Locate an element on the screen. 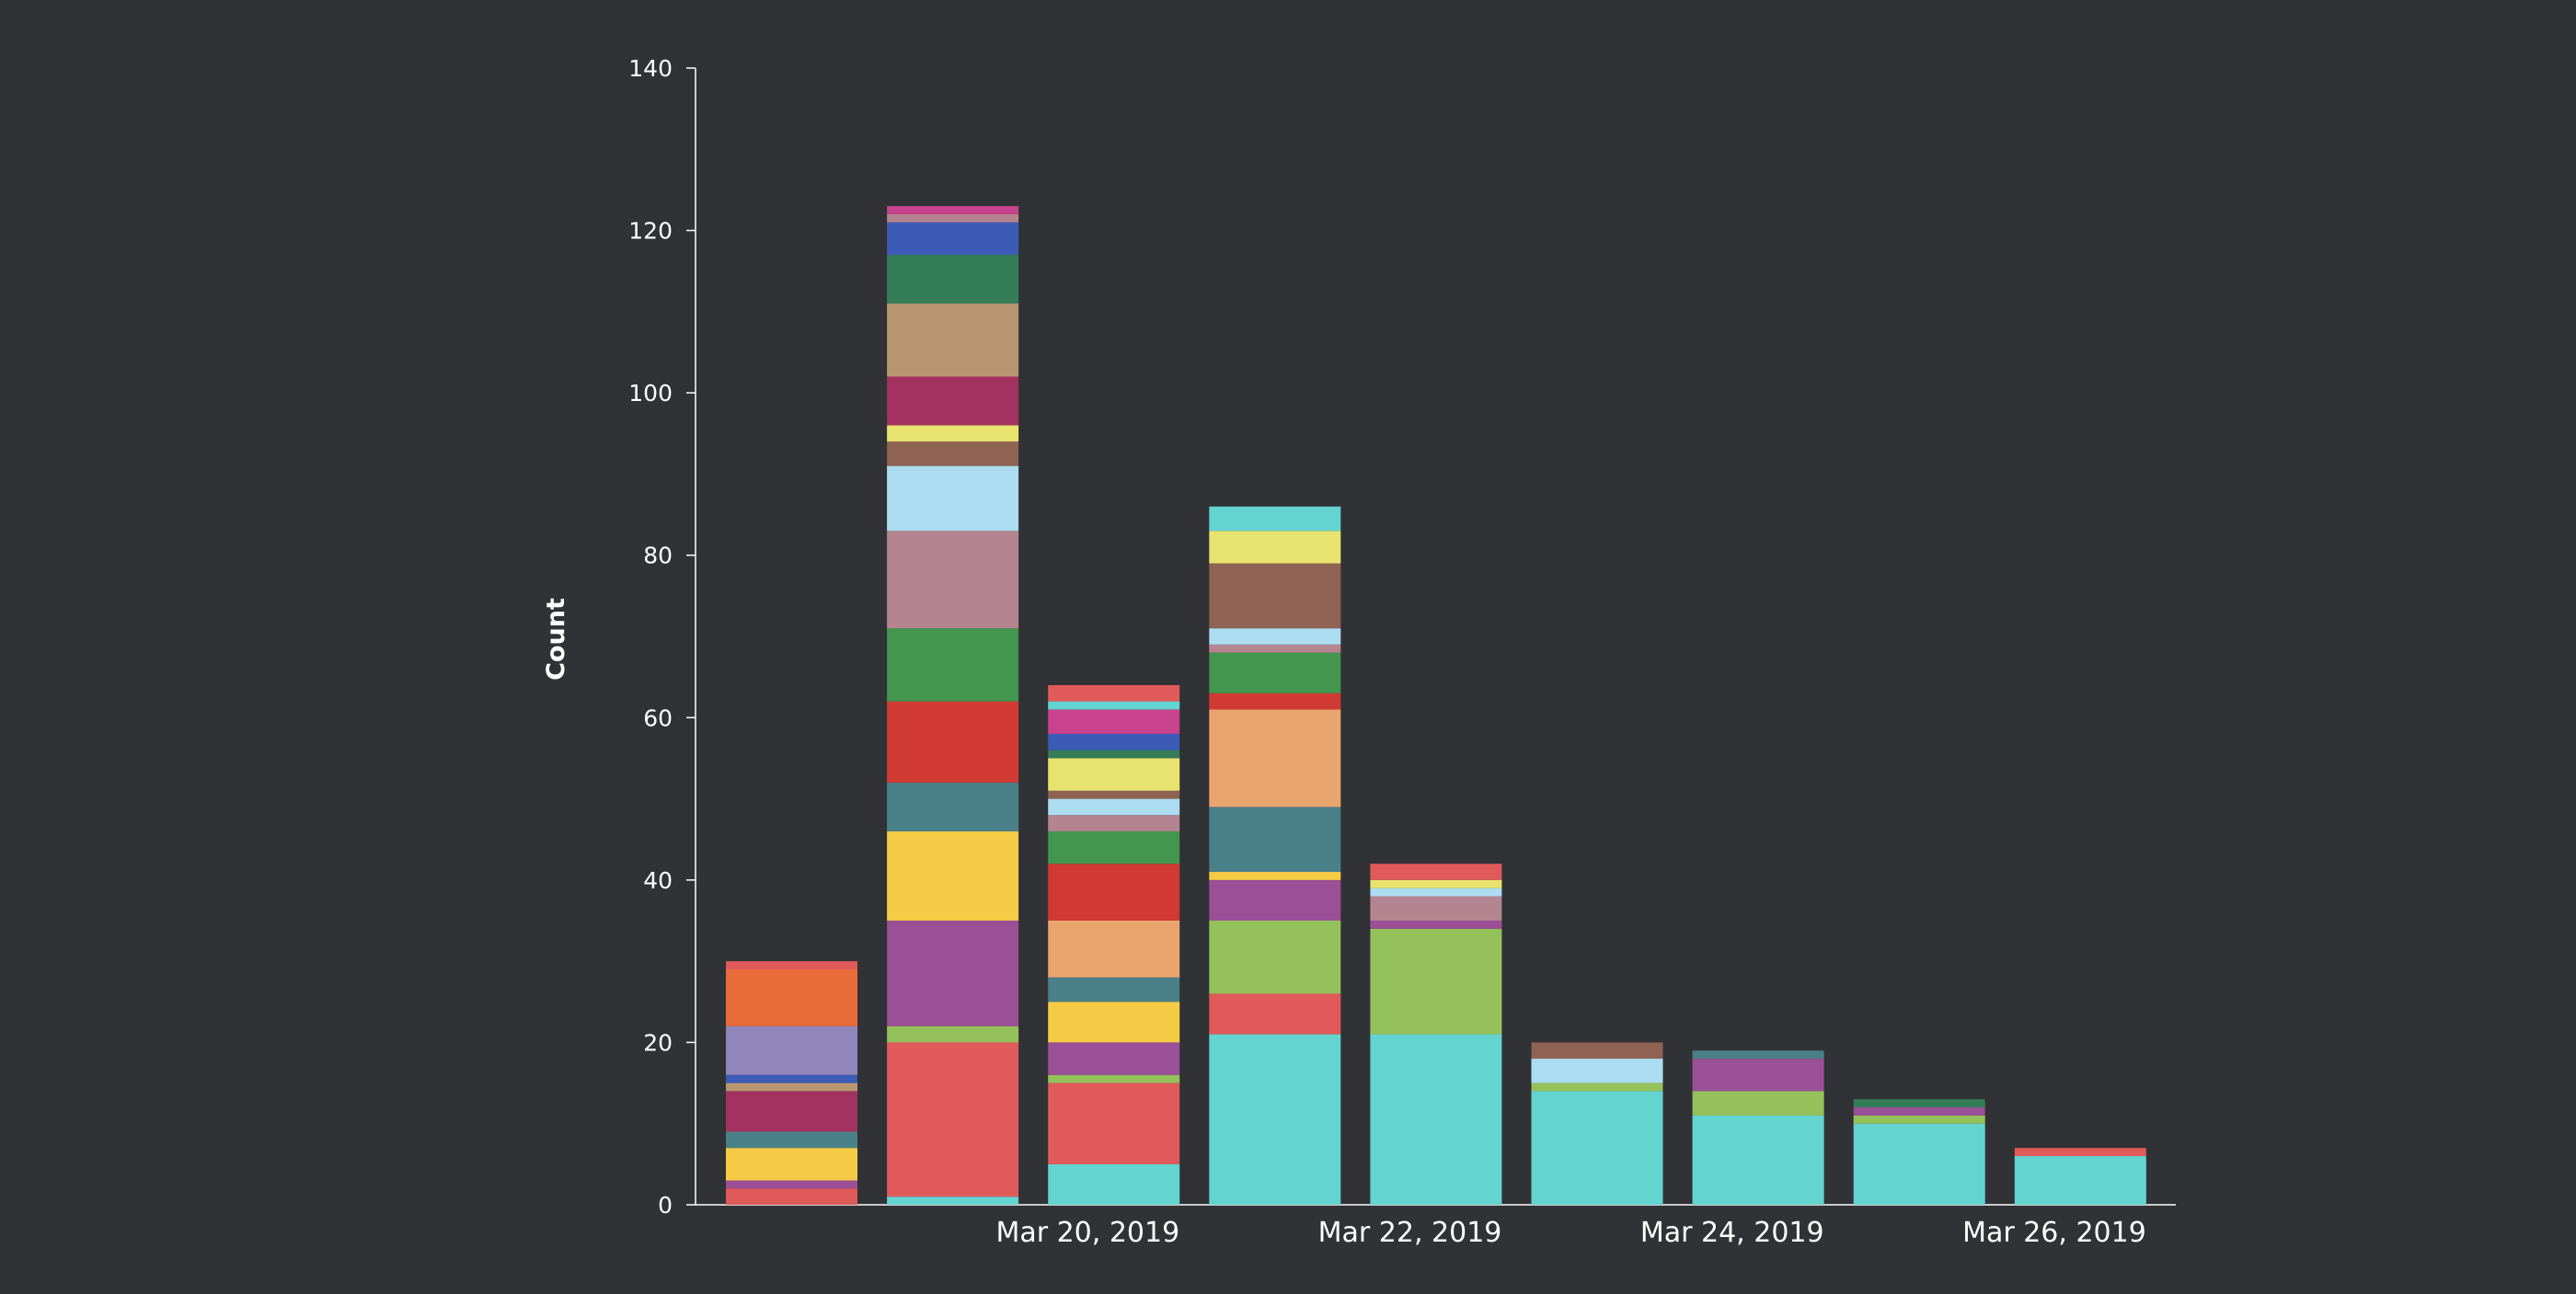 This screenshot has width=2576, height=1294. y-axis-title: Count is located at coordinates (556, 639).